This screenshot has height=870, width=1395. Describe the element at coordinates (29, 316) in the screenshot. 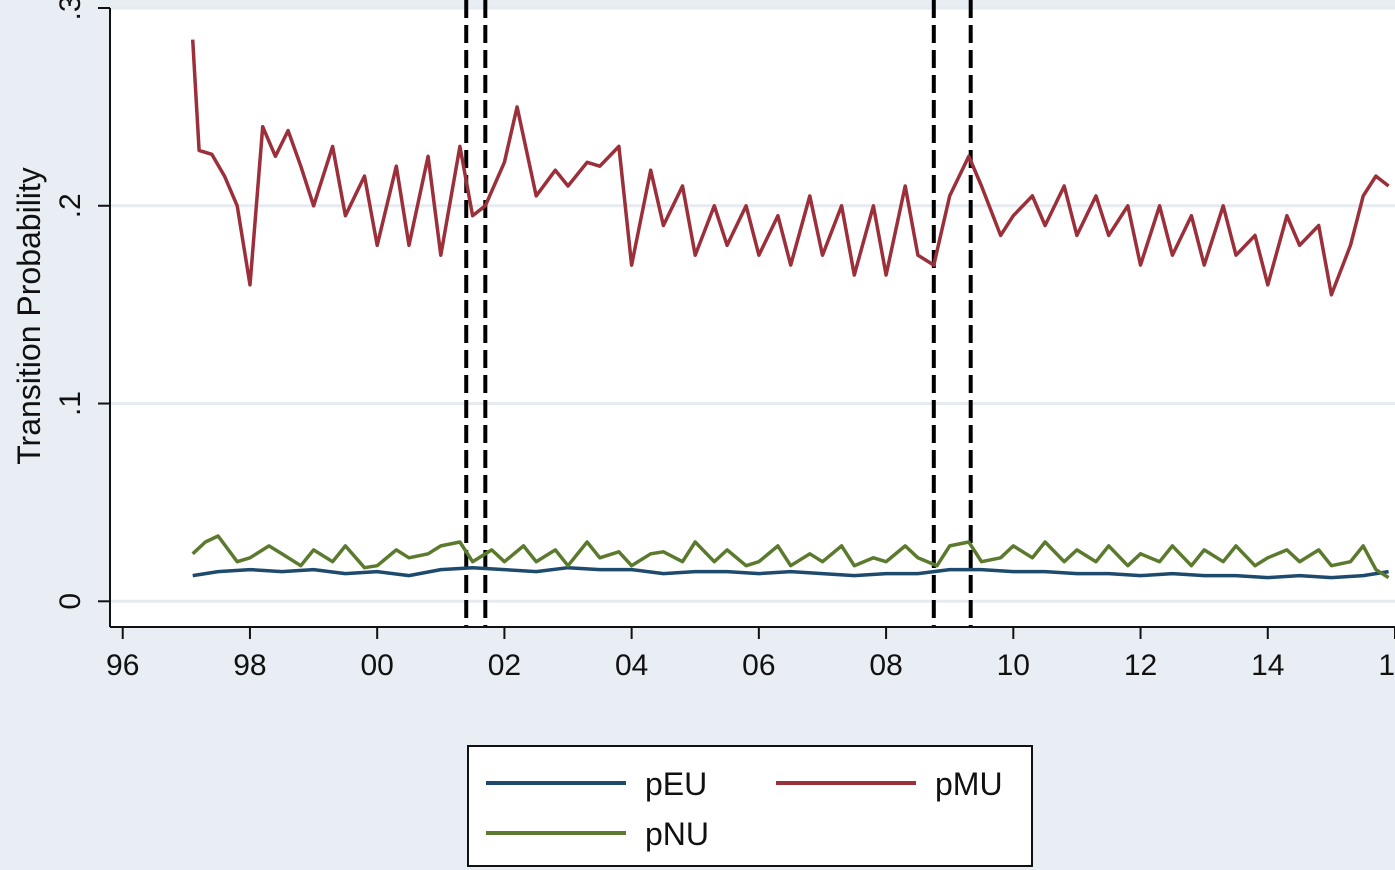

I see `y-axis-title: Transition Probability` at that location.